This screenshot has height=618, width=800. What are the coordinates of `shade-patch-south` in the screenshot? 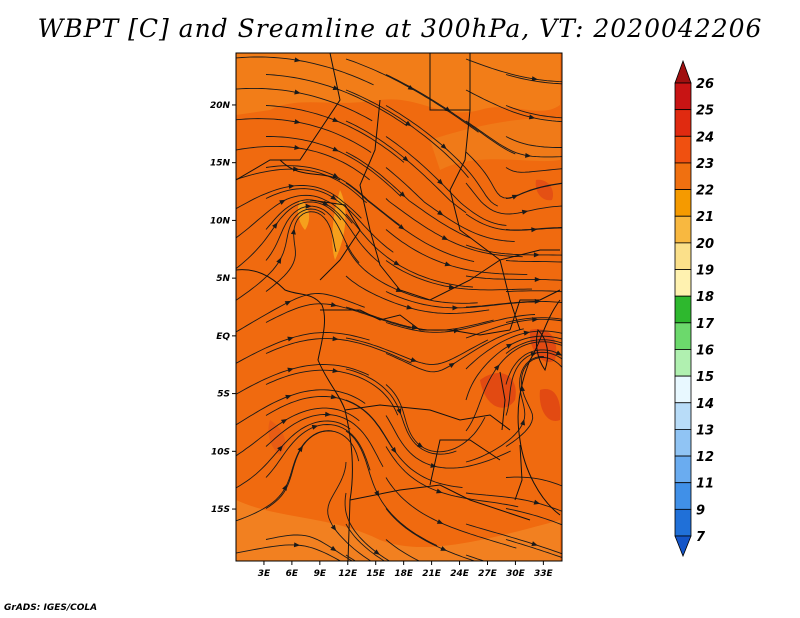 It's located at (398, 530).